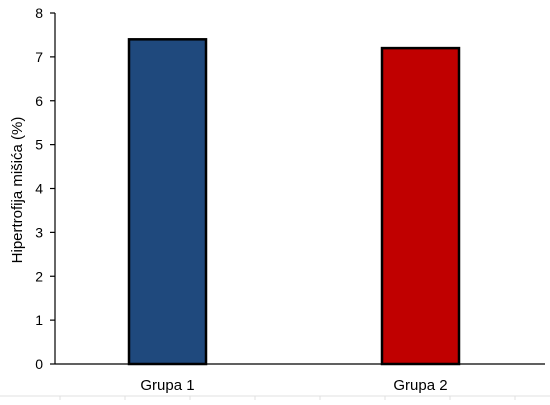 The image size is (550, 405). Describe the element at coordinates (39, 13) in the screenshot. I see `y-tick-label: 8` at that location.